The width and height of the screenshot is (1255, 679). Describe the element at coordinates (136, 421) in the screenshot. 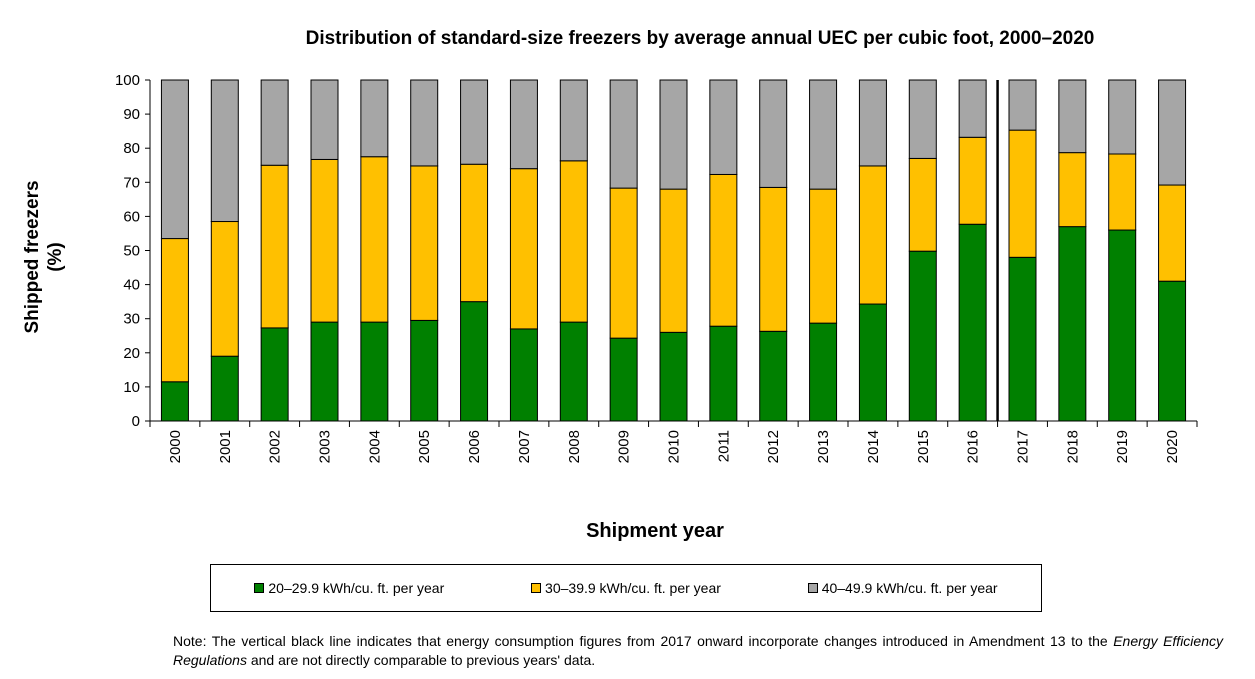

I see `y-tick-label-0: 0` at that location.